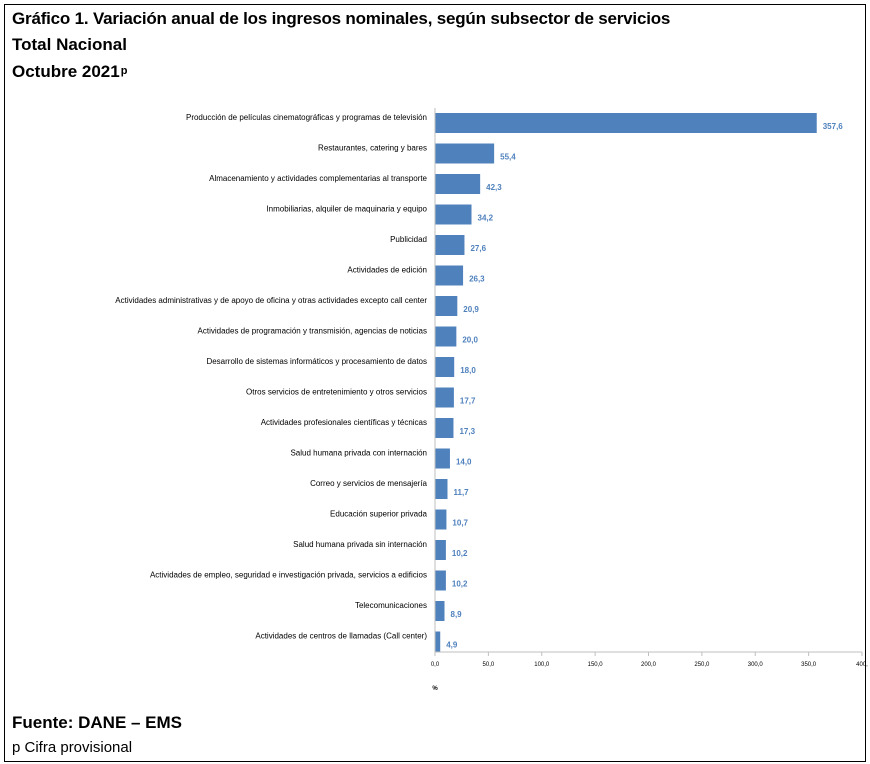 This screenshot has height=764, width=870. Describe the element at coordinates (387, 270) in the screenshot. I see `category-label: Actividades de edición` at that location.